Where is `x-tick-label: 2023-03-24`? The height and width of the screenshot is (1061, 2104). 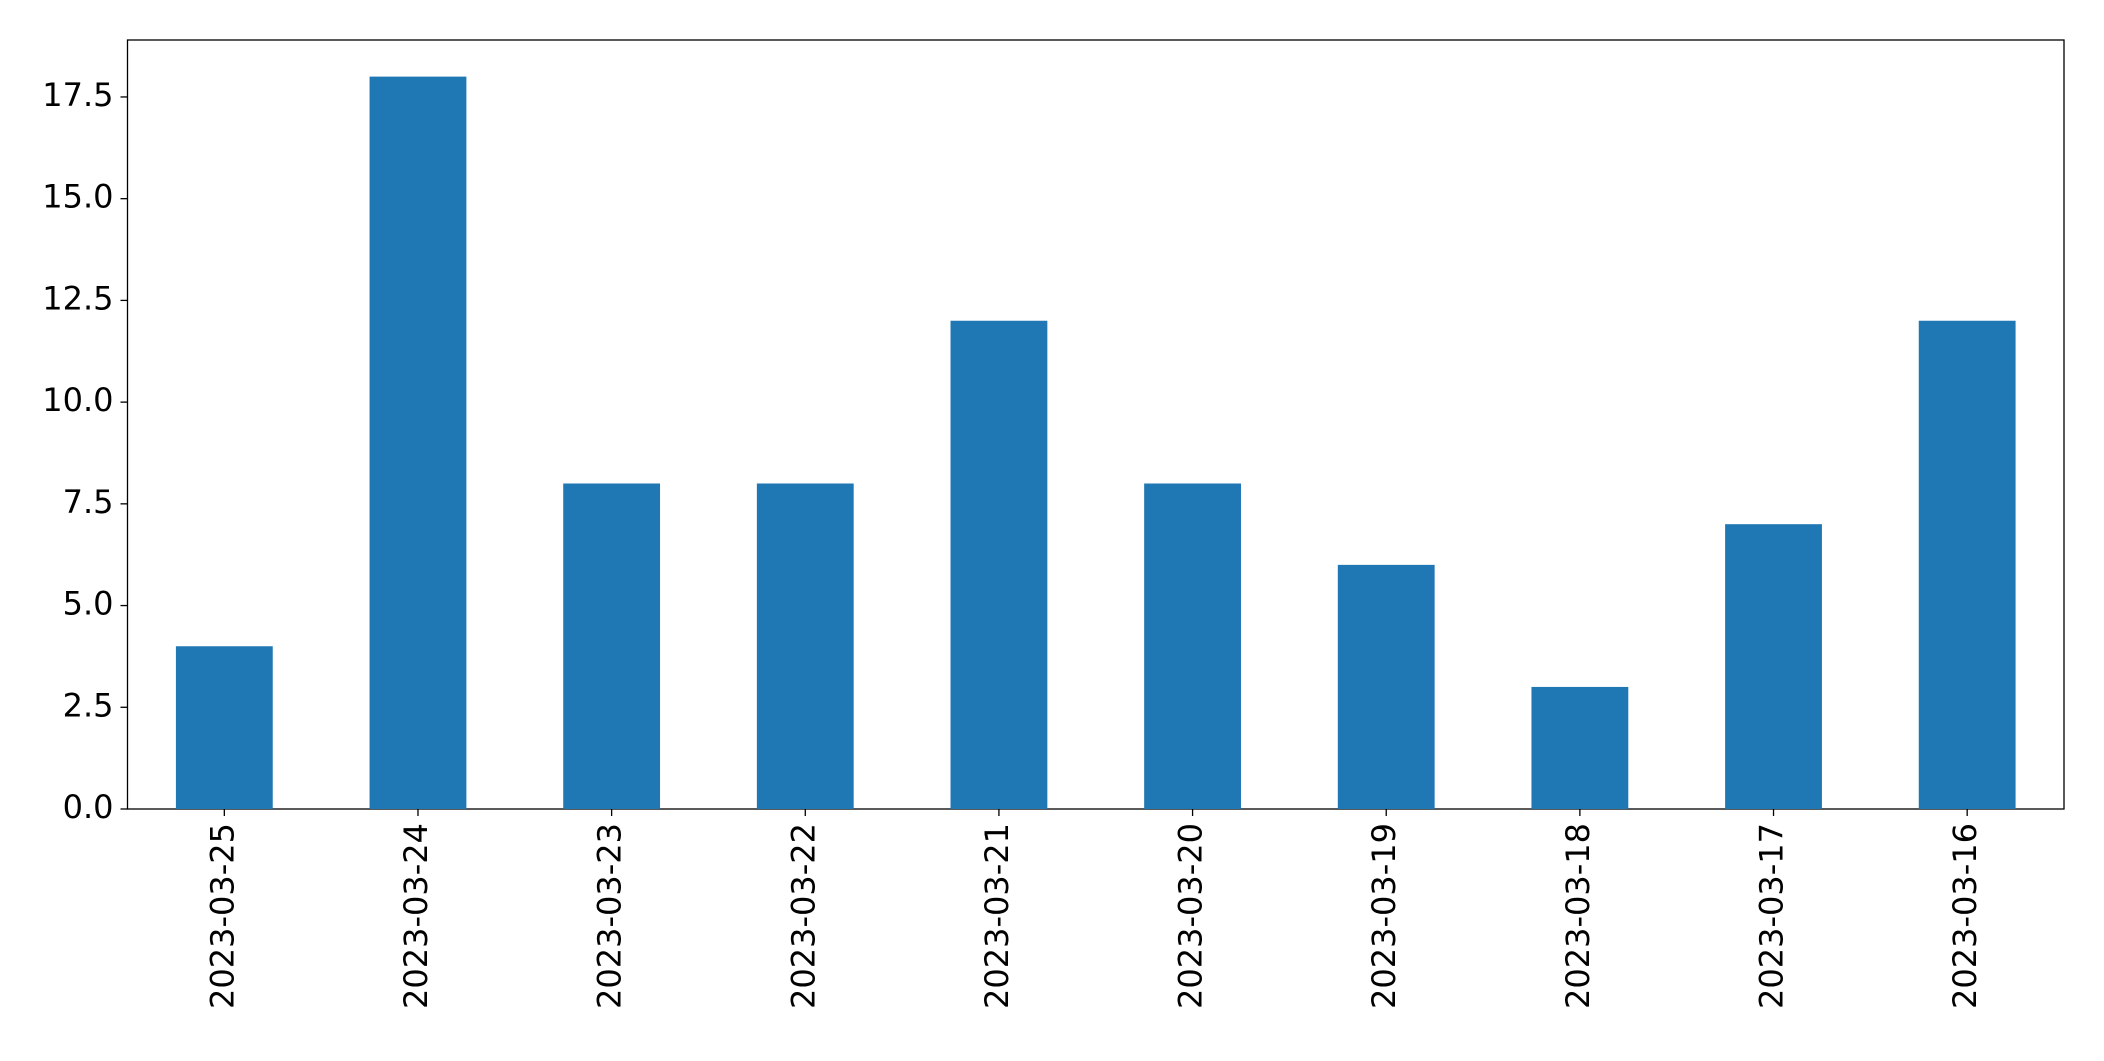
x-tick-label: 2023-03-24 is located at coordinates (416, 916).